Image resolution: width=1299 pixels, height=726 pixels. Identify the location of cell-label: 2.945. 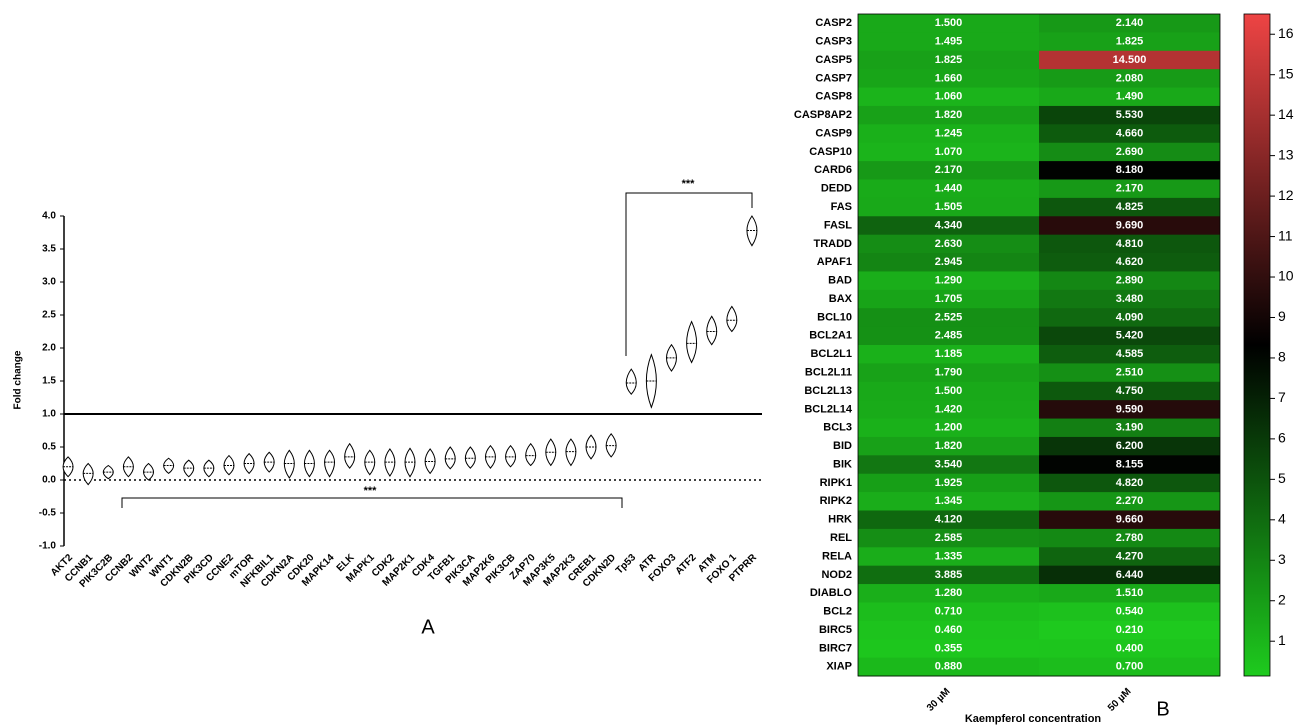
(949, 262).